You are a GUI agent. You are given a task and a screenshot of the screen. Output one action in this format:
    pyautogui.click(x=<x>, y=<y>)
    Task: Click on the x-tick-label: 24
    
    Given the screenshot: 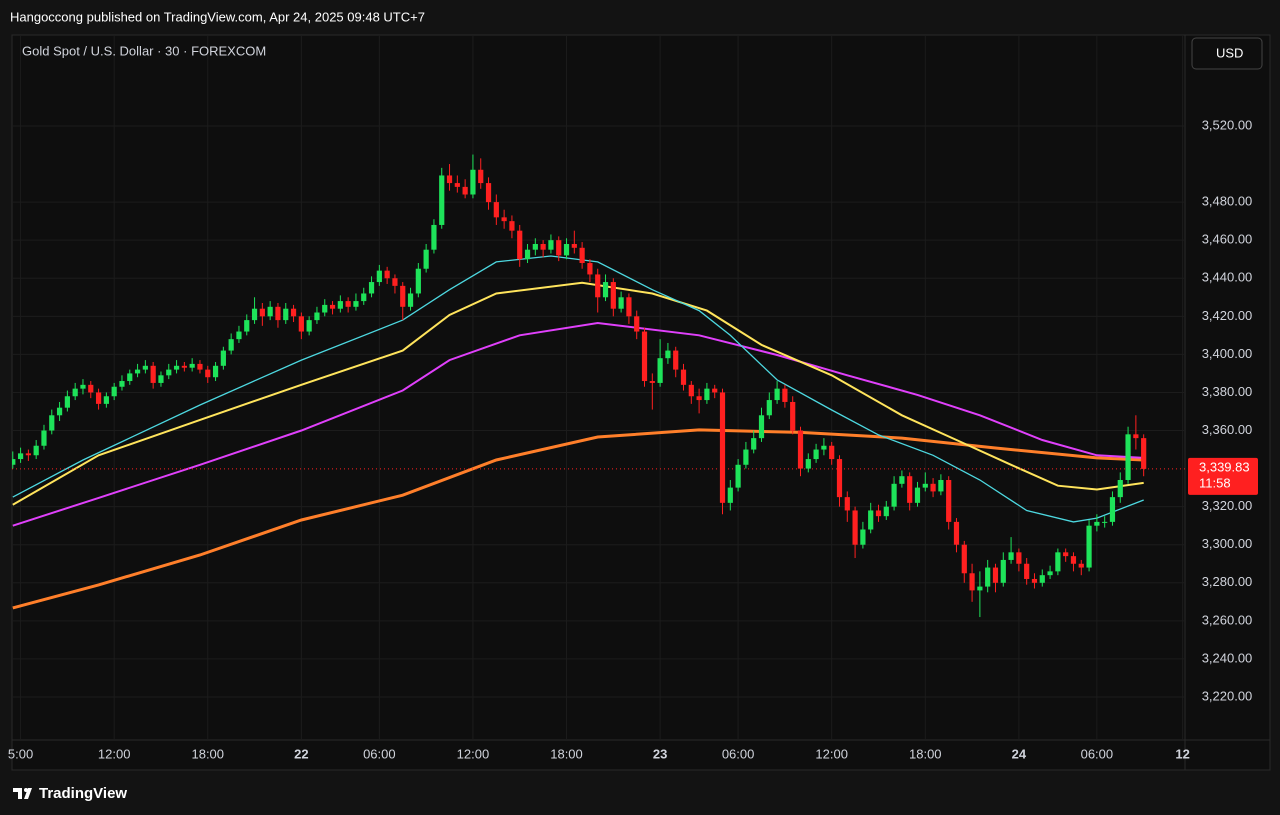 What is the action you would take?
    pyautogui.click(x=1019, y=753)
    